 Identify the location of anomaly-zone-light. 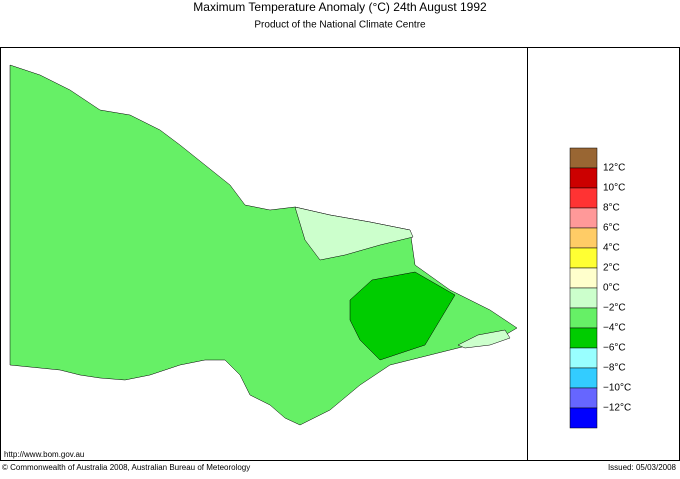
(354, 233).